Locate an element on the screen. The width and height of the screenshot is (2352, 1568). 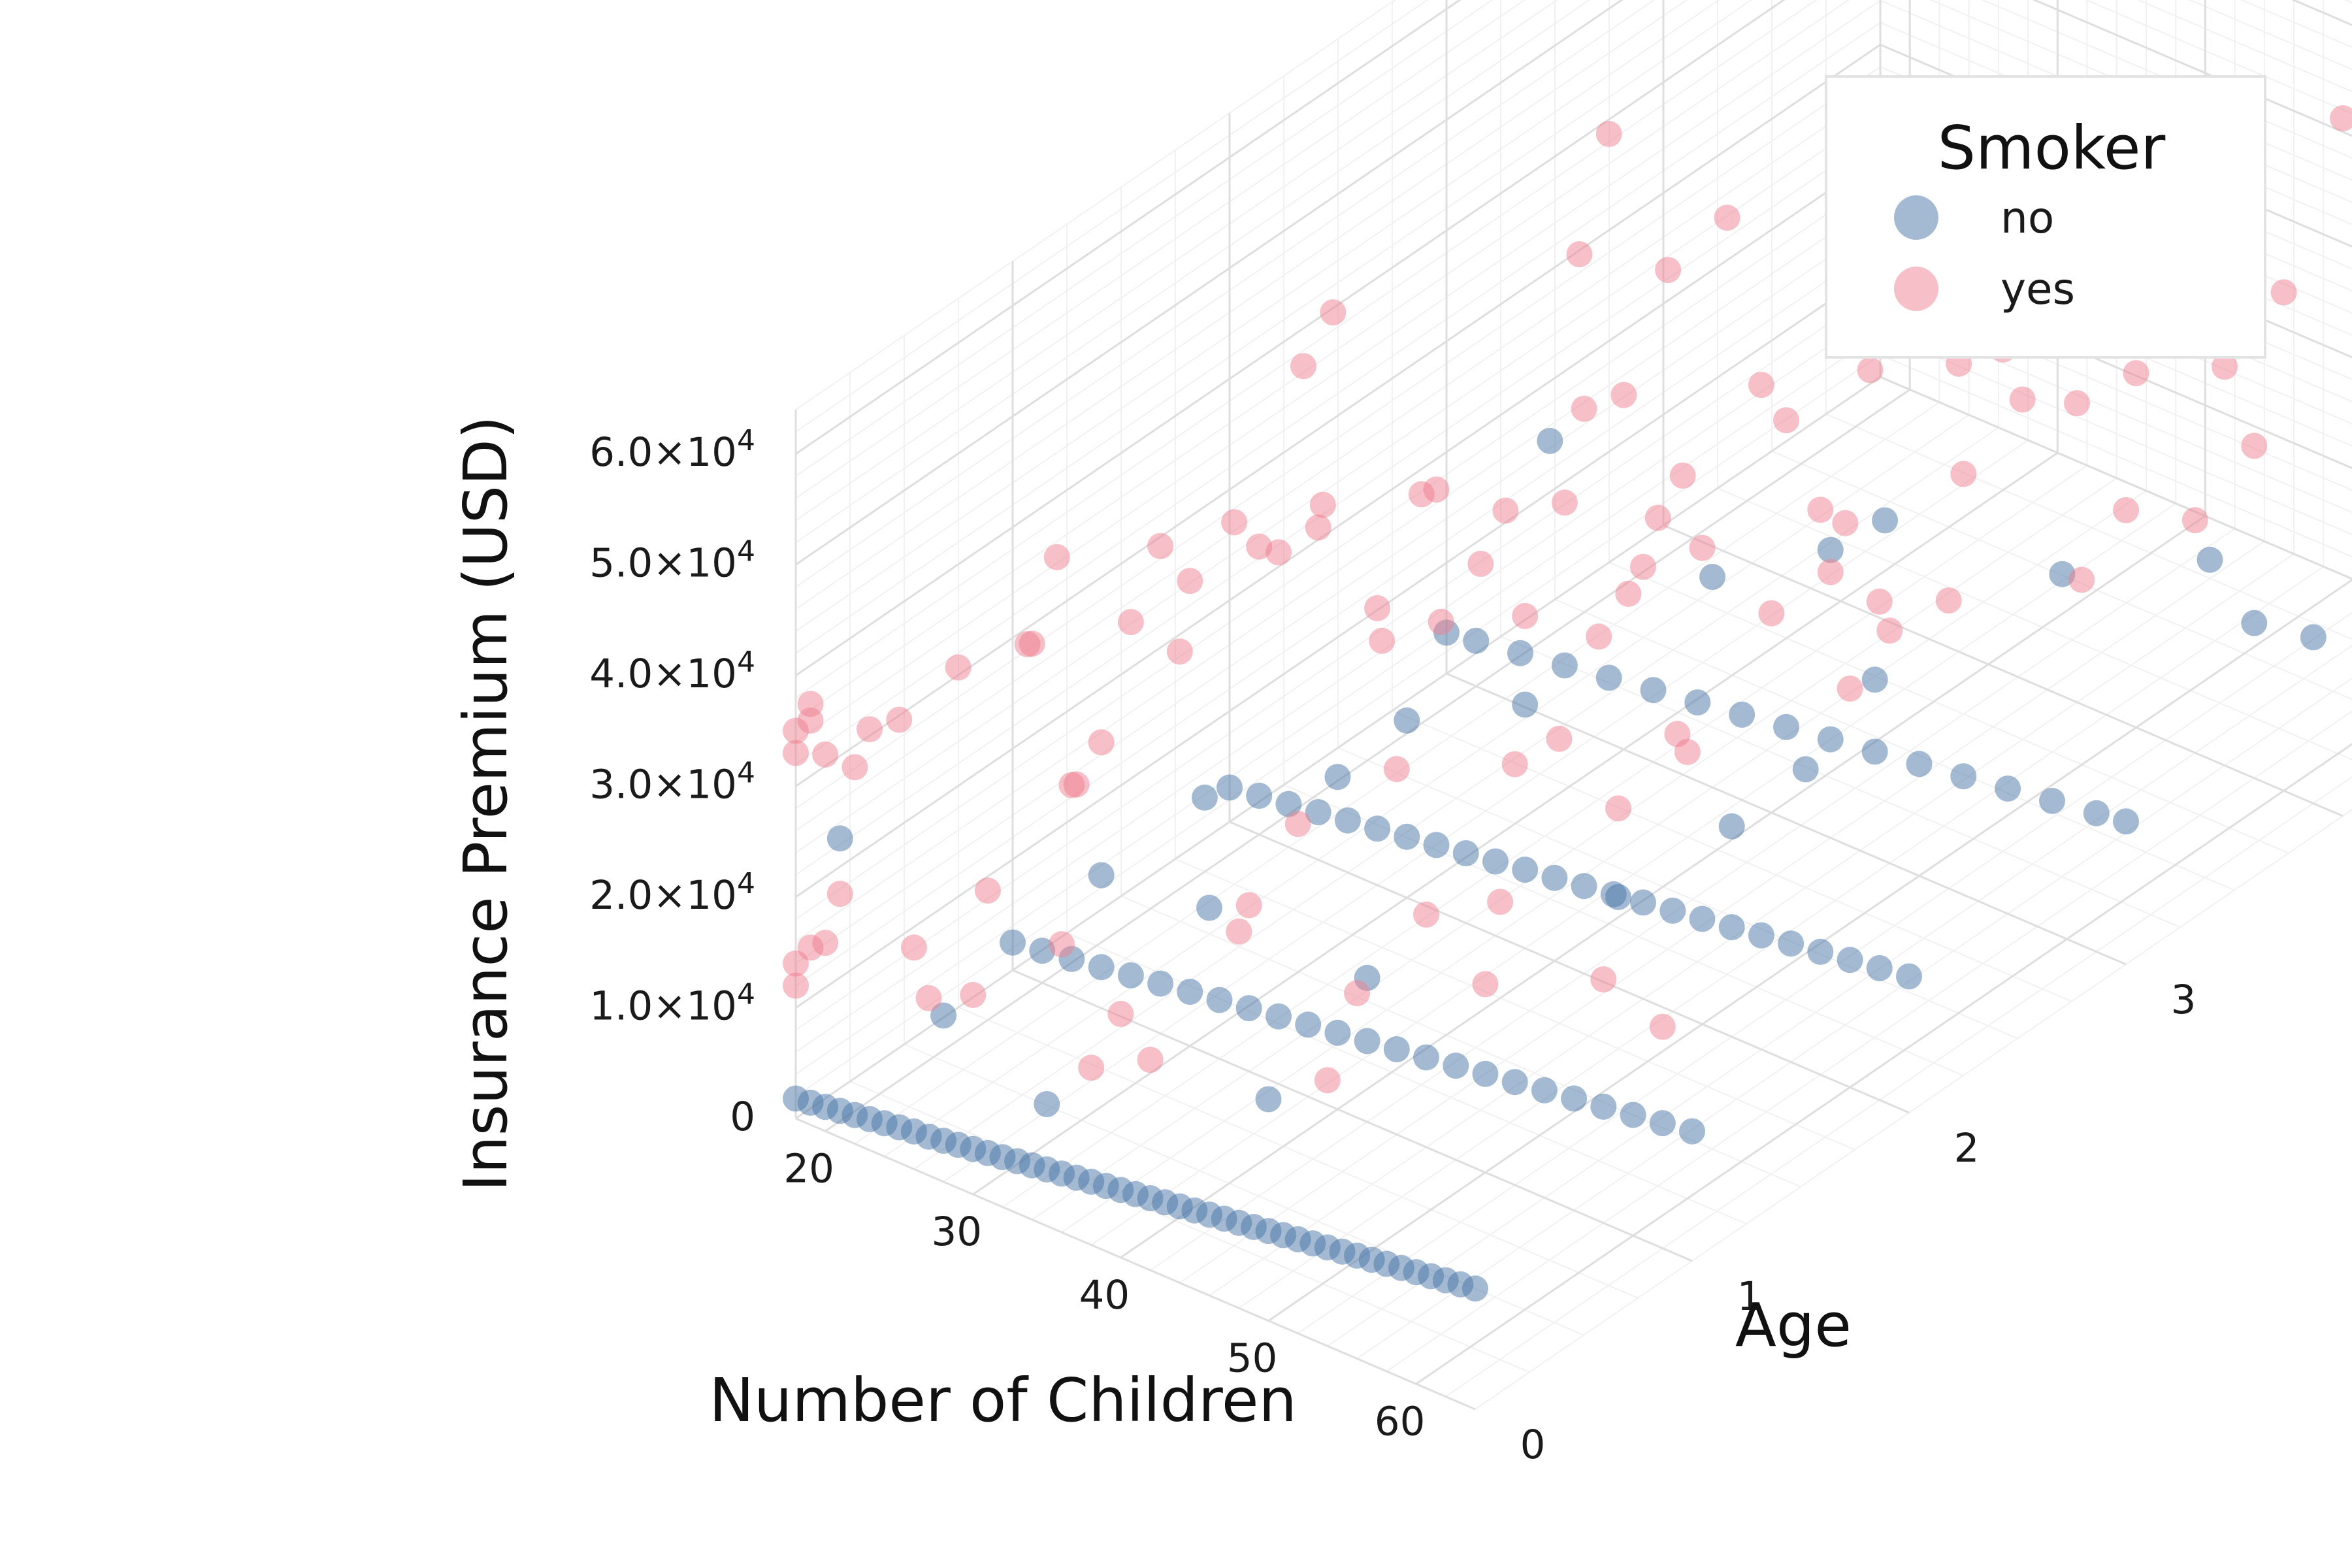
z-tick-label: 1.0×10⁴ is located at coordinates (672, 1004).